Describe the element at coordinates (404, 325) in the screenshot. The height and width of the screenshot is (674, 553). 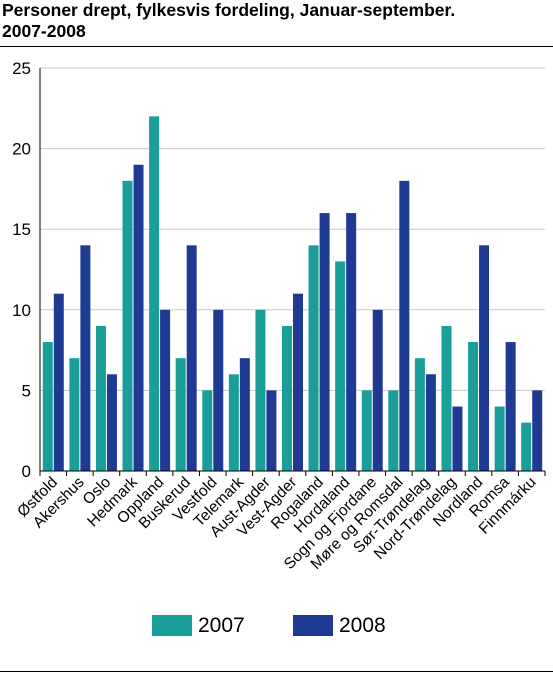
I see `bar-2008-Møre og Romsdal` at that location.